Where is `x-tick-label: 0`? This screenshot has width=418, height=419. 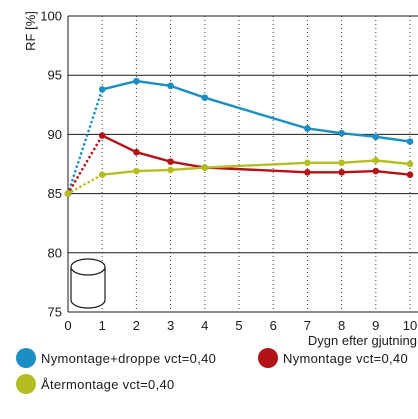 x-tick-label: 0 is located at coordinates (67, 325).